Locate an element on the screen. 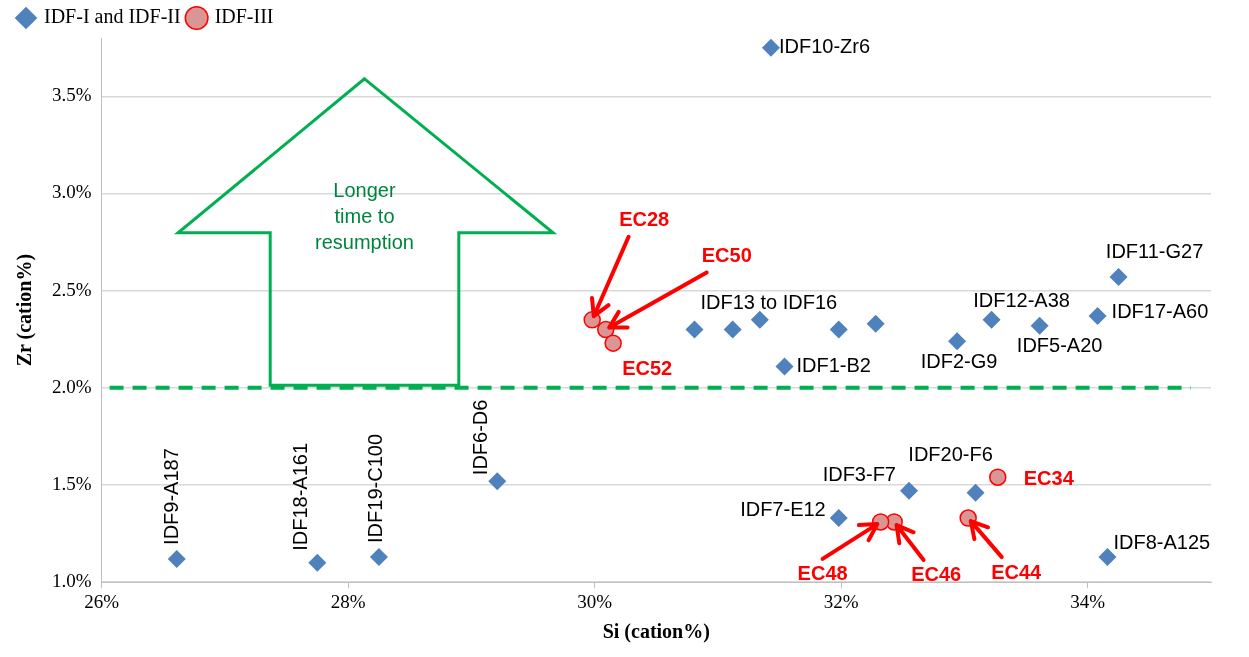  annotation: EC46 is located at coordinates (936, 574).